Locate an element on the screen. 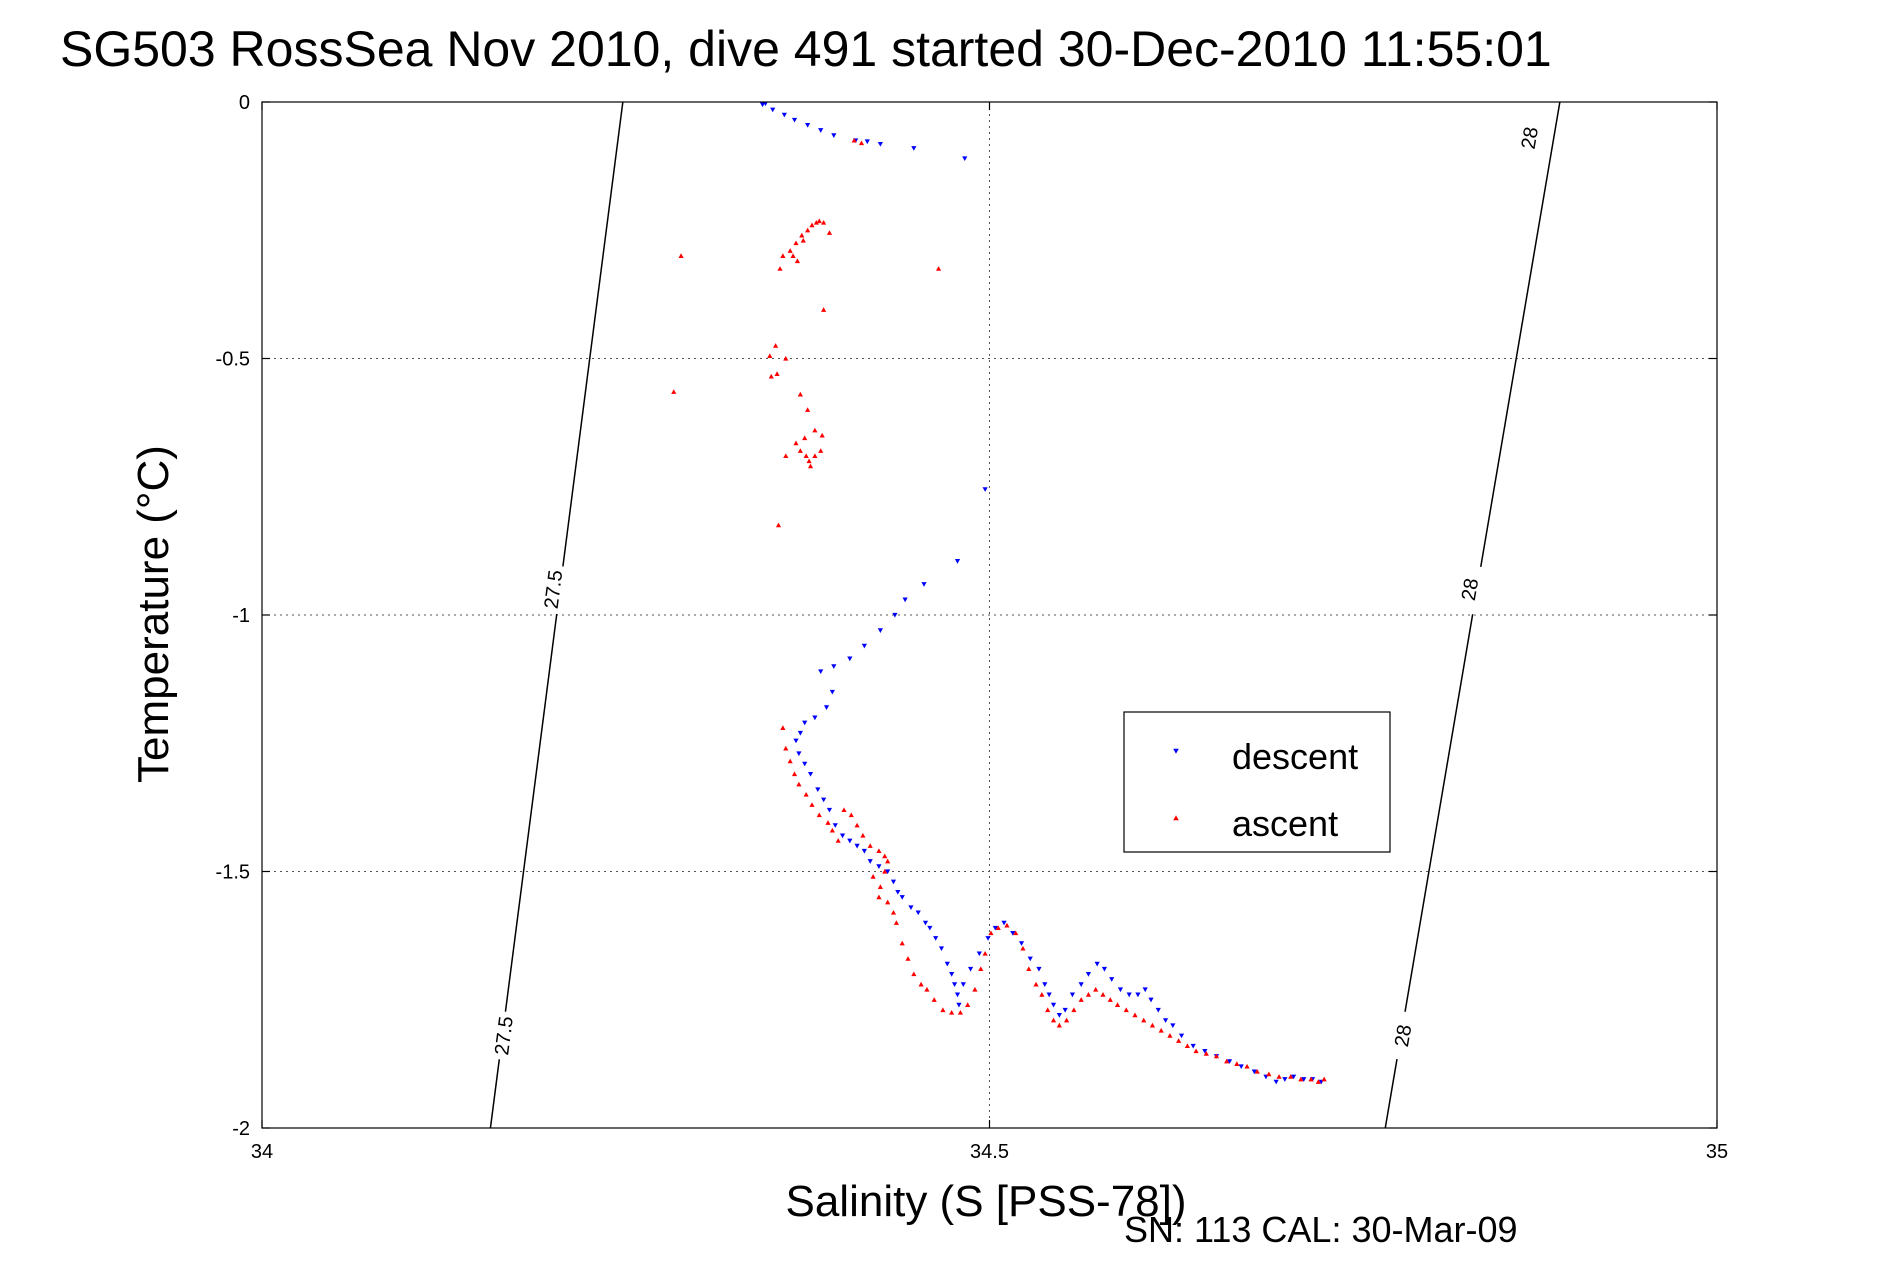  serial-cal-note: SN: 113 CAL: 30-Mar-09 is located at coordinates (1321, 1229).